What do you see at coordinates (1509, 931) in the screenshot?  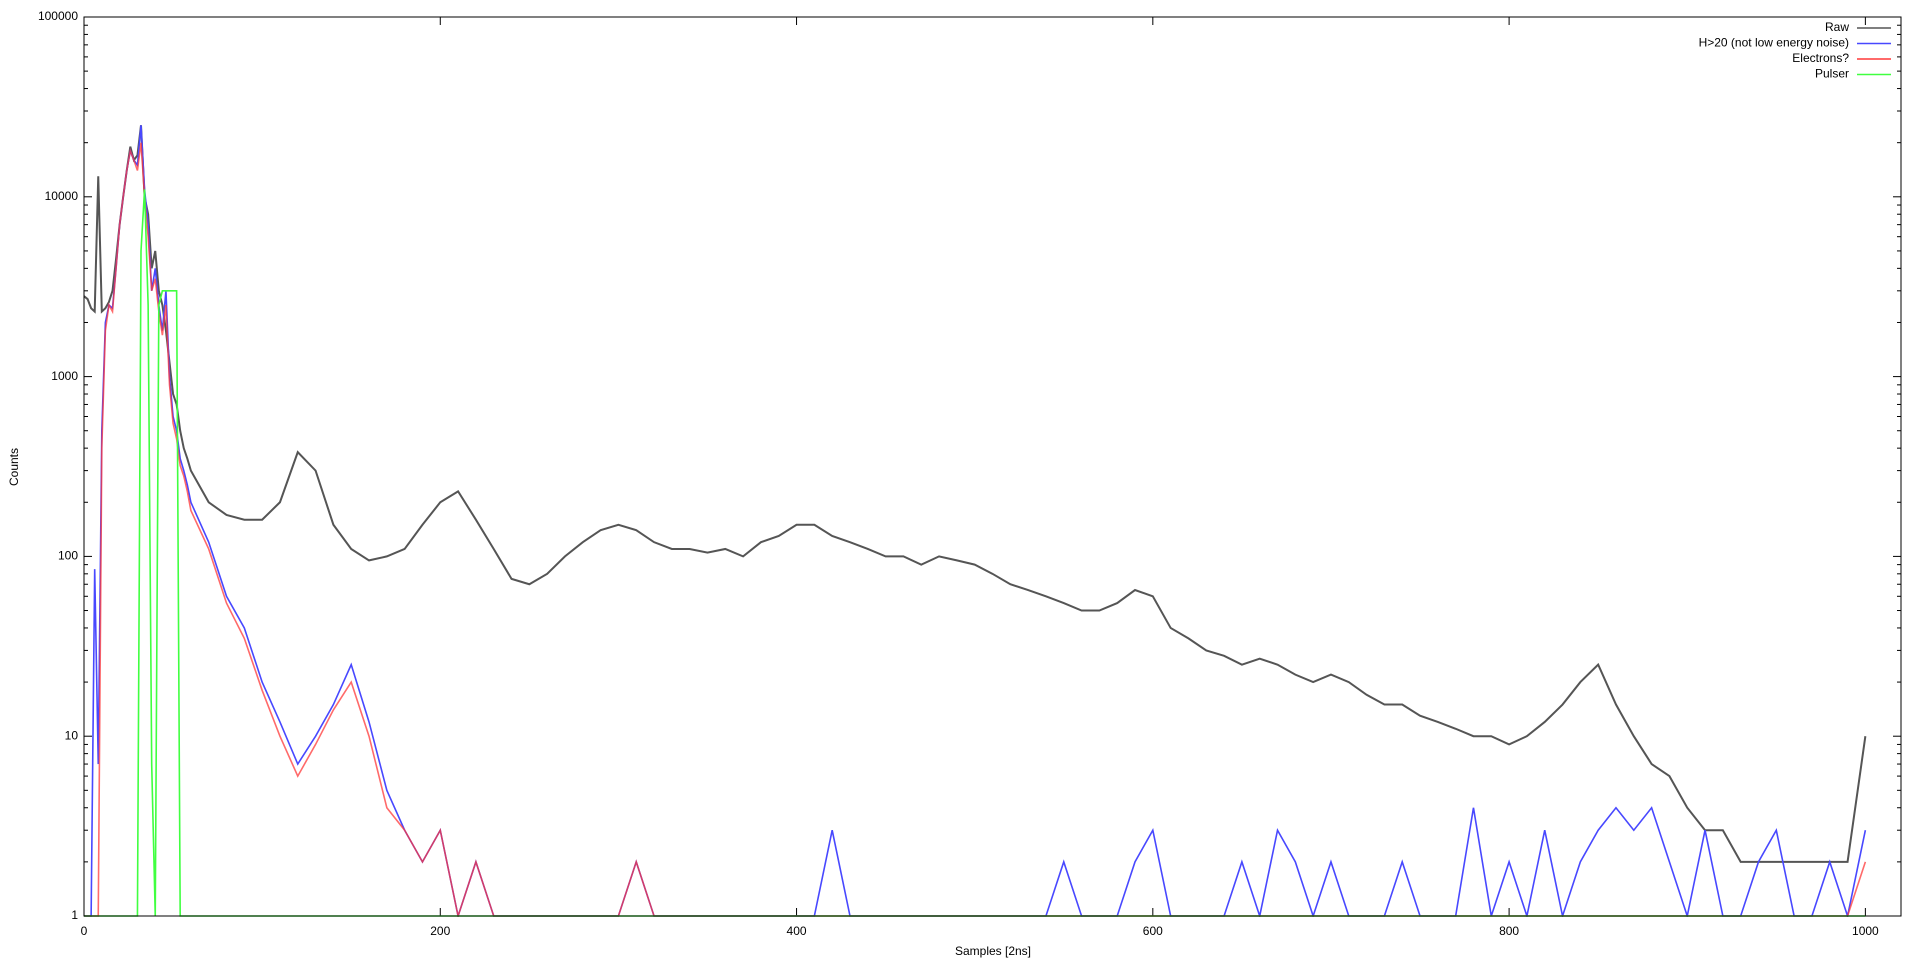 I see `x-tick-label: 800` at bounding box center [1509, 931].